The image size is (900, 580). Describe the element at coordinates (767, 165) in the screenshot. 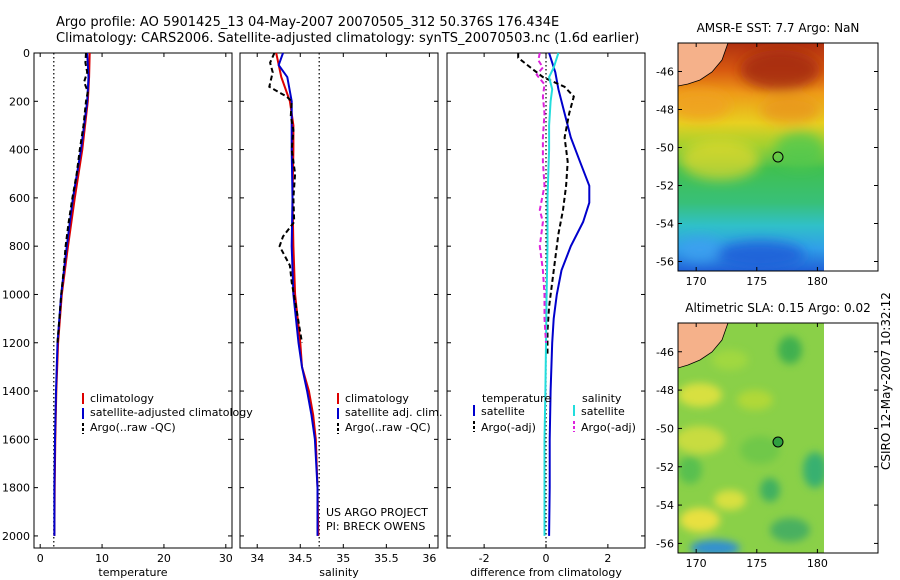

I see `sst-map: 170 175 180 -46 -48 -50 -52 -54 -56` at that location.